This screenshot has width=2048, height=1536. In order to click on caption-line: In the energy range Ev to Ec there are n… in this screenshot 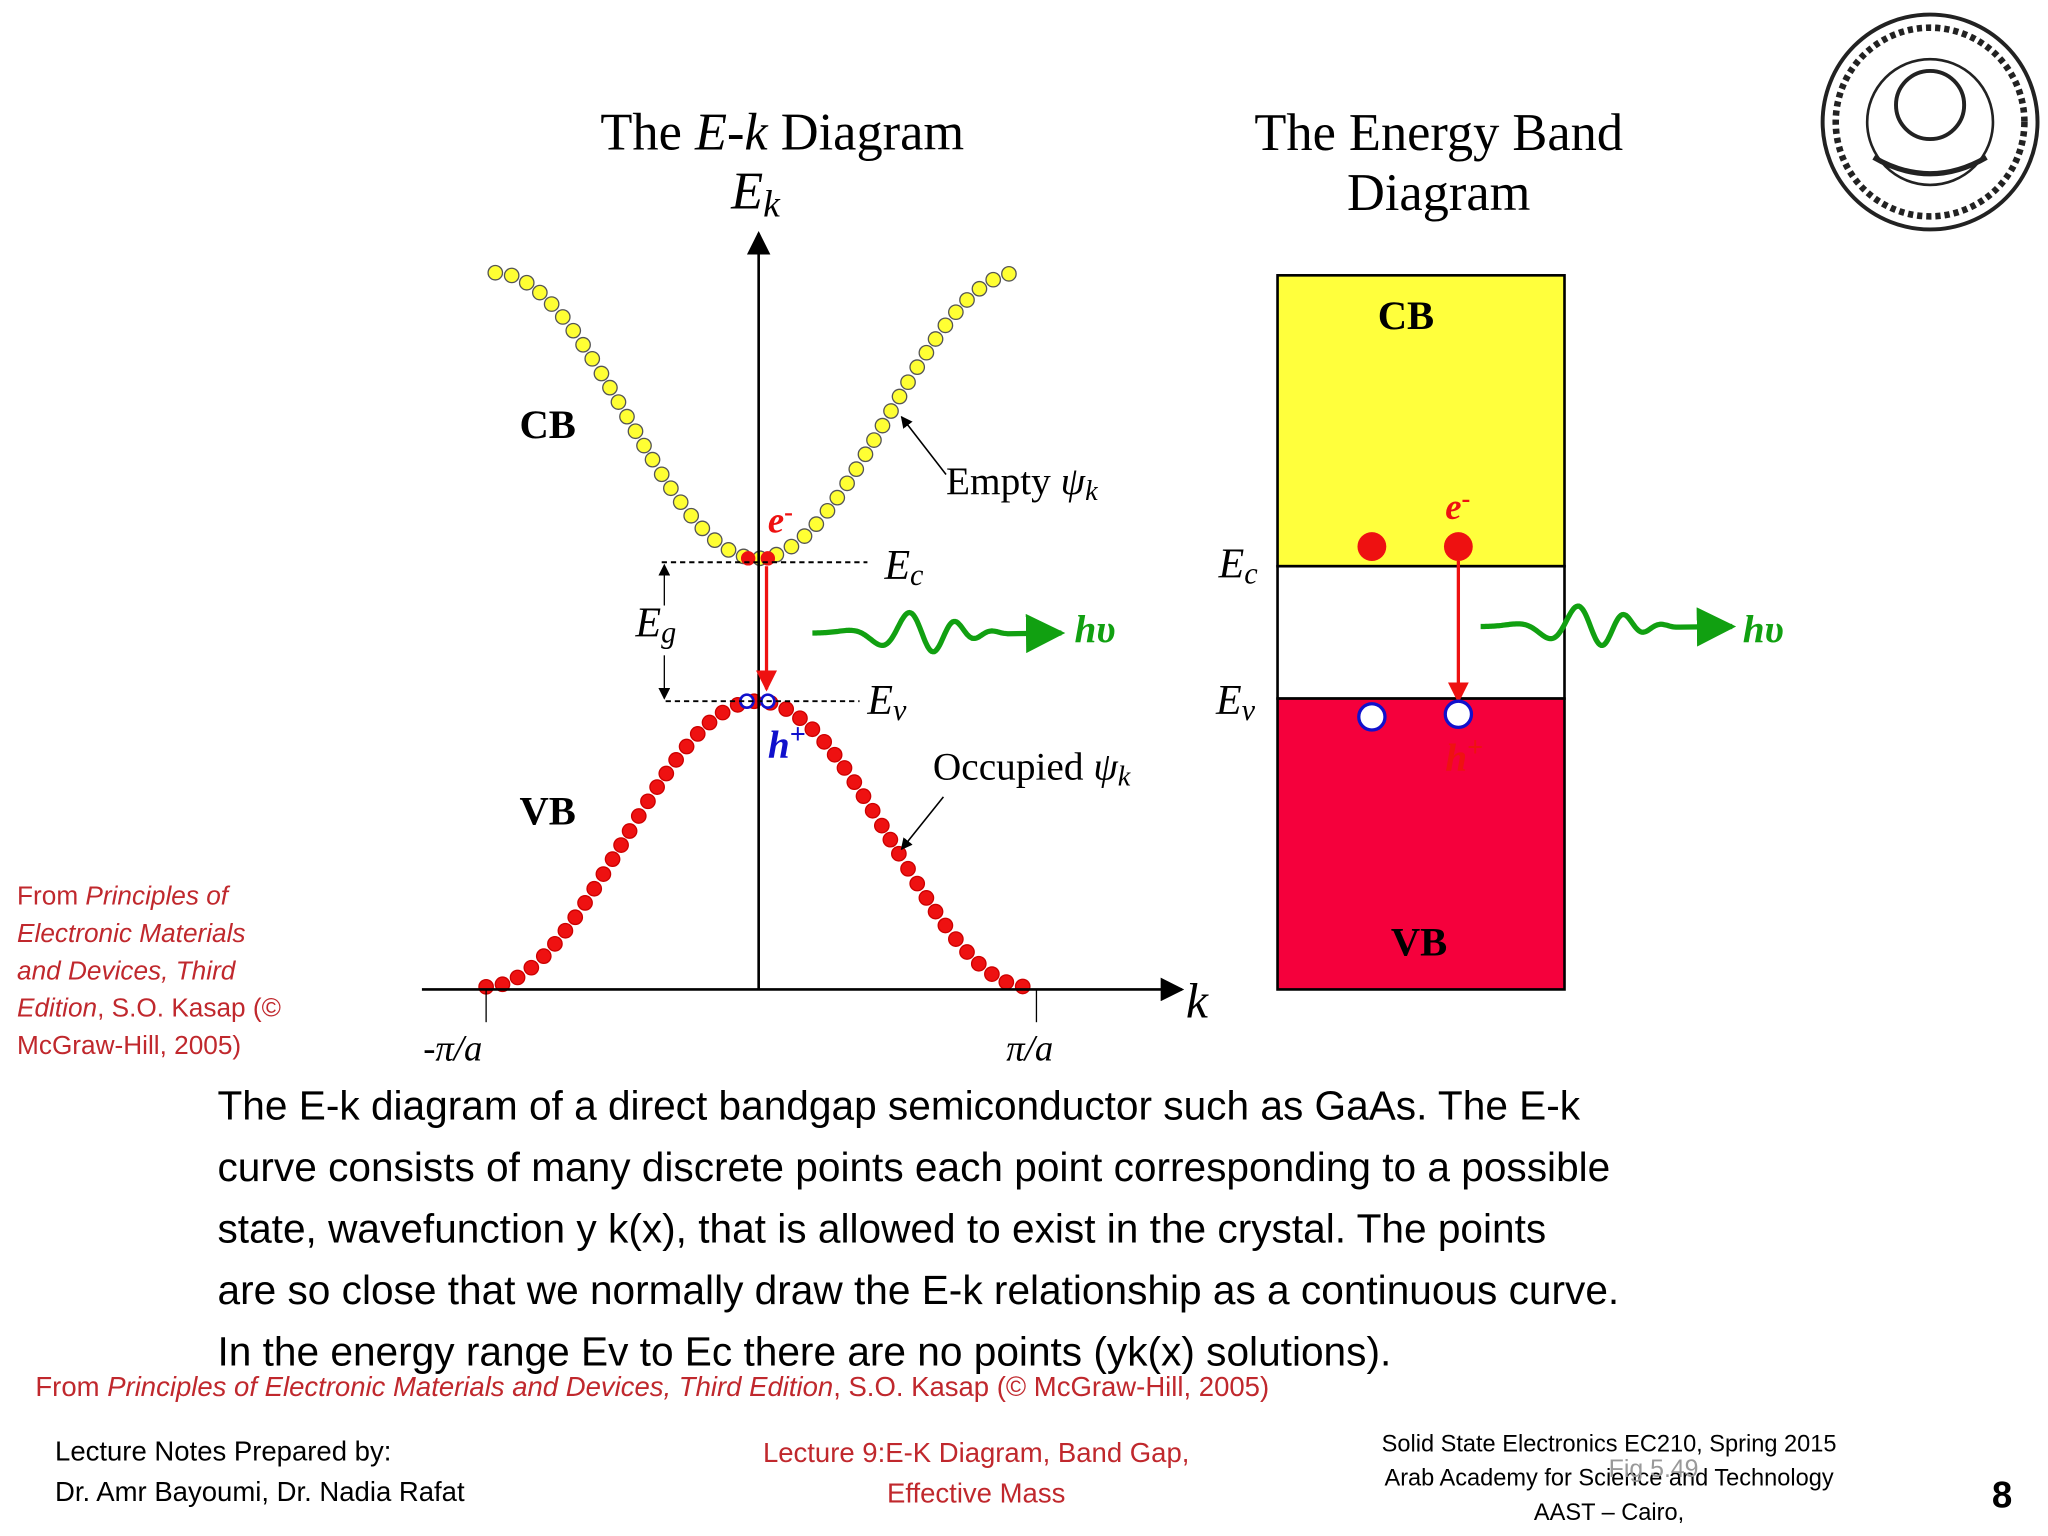, I will do `click(805, 1352)`.